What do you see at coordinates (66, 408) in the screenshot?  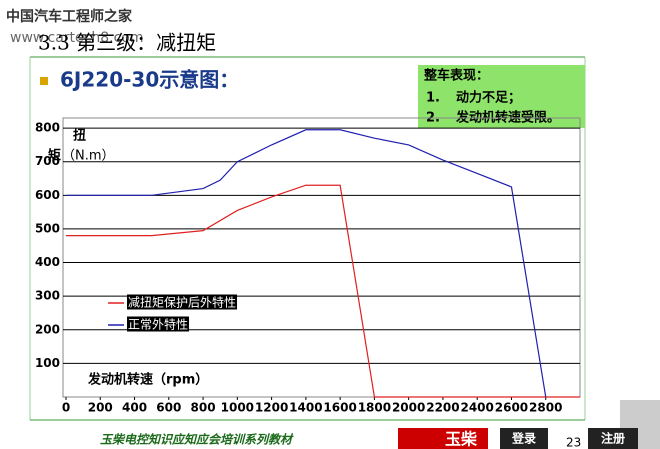 I see `x-tick-label: 0` at bounding box center [66, 408].